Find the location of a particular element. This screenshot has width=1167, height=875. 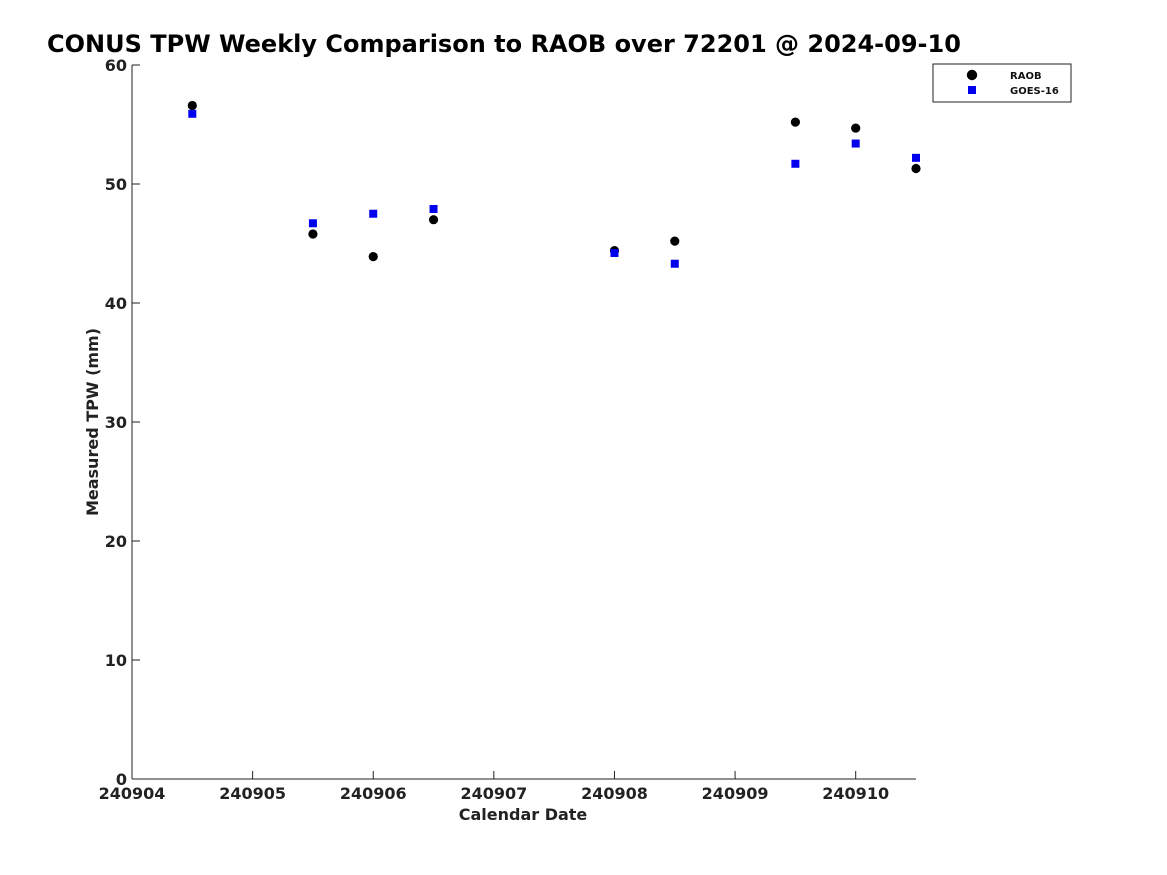

x-tick-label: 240906 is located at coordinates (373, 793).